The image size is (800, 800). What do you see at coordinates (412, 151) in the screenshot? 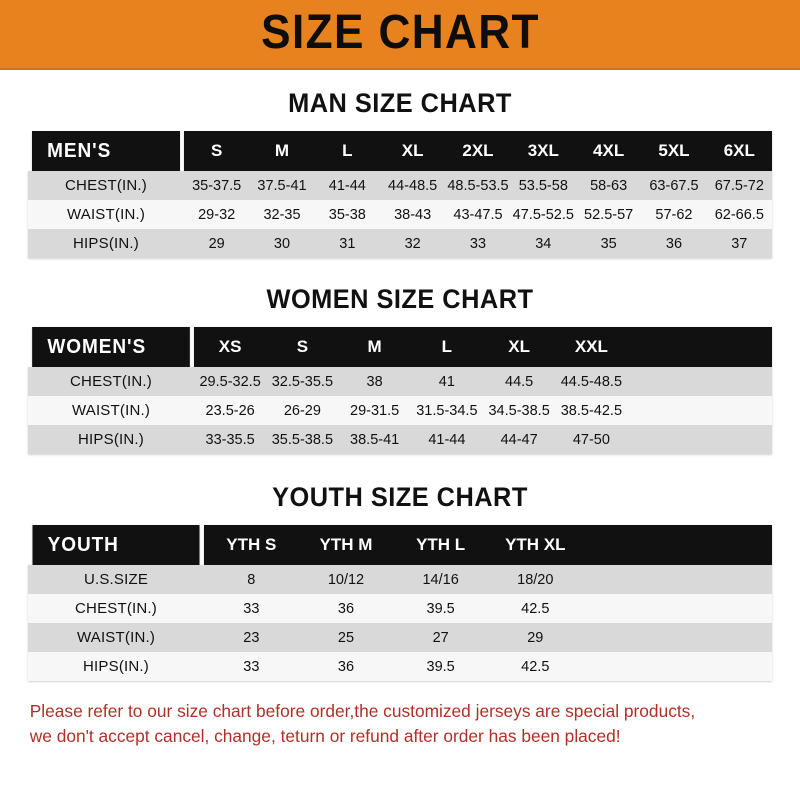
I see `men-column-header: XL` at bounding box center [412, 151].